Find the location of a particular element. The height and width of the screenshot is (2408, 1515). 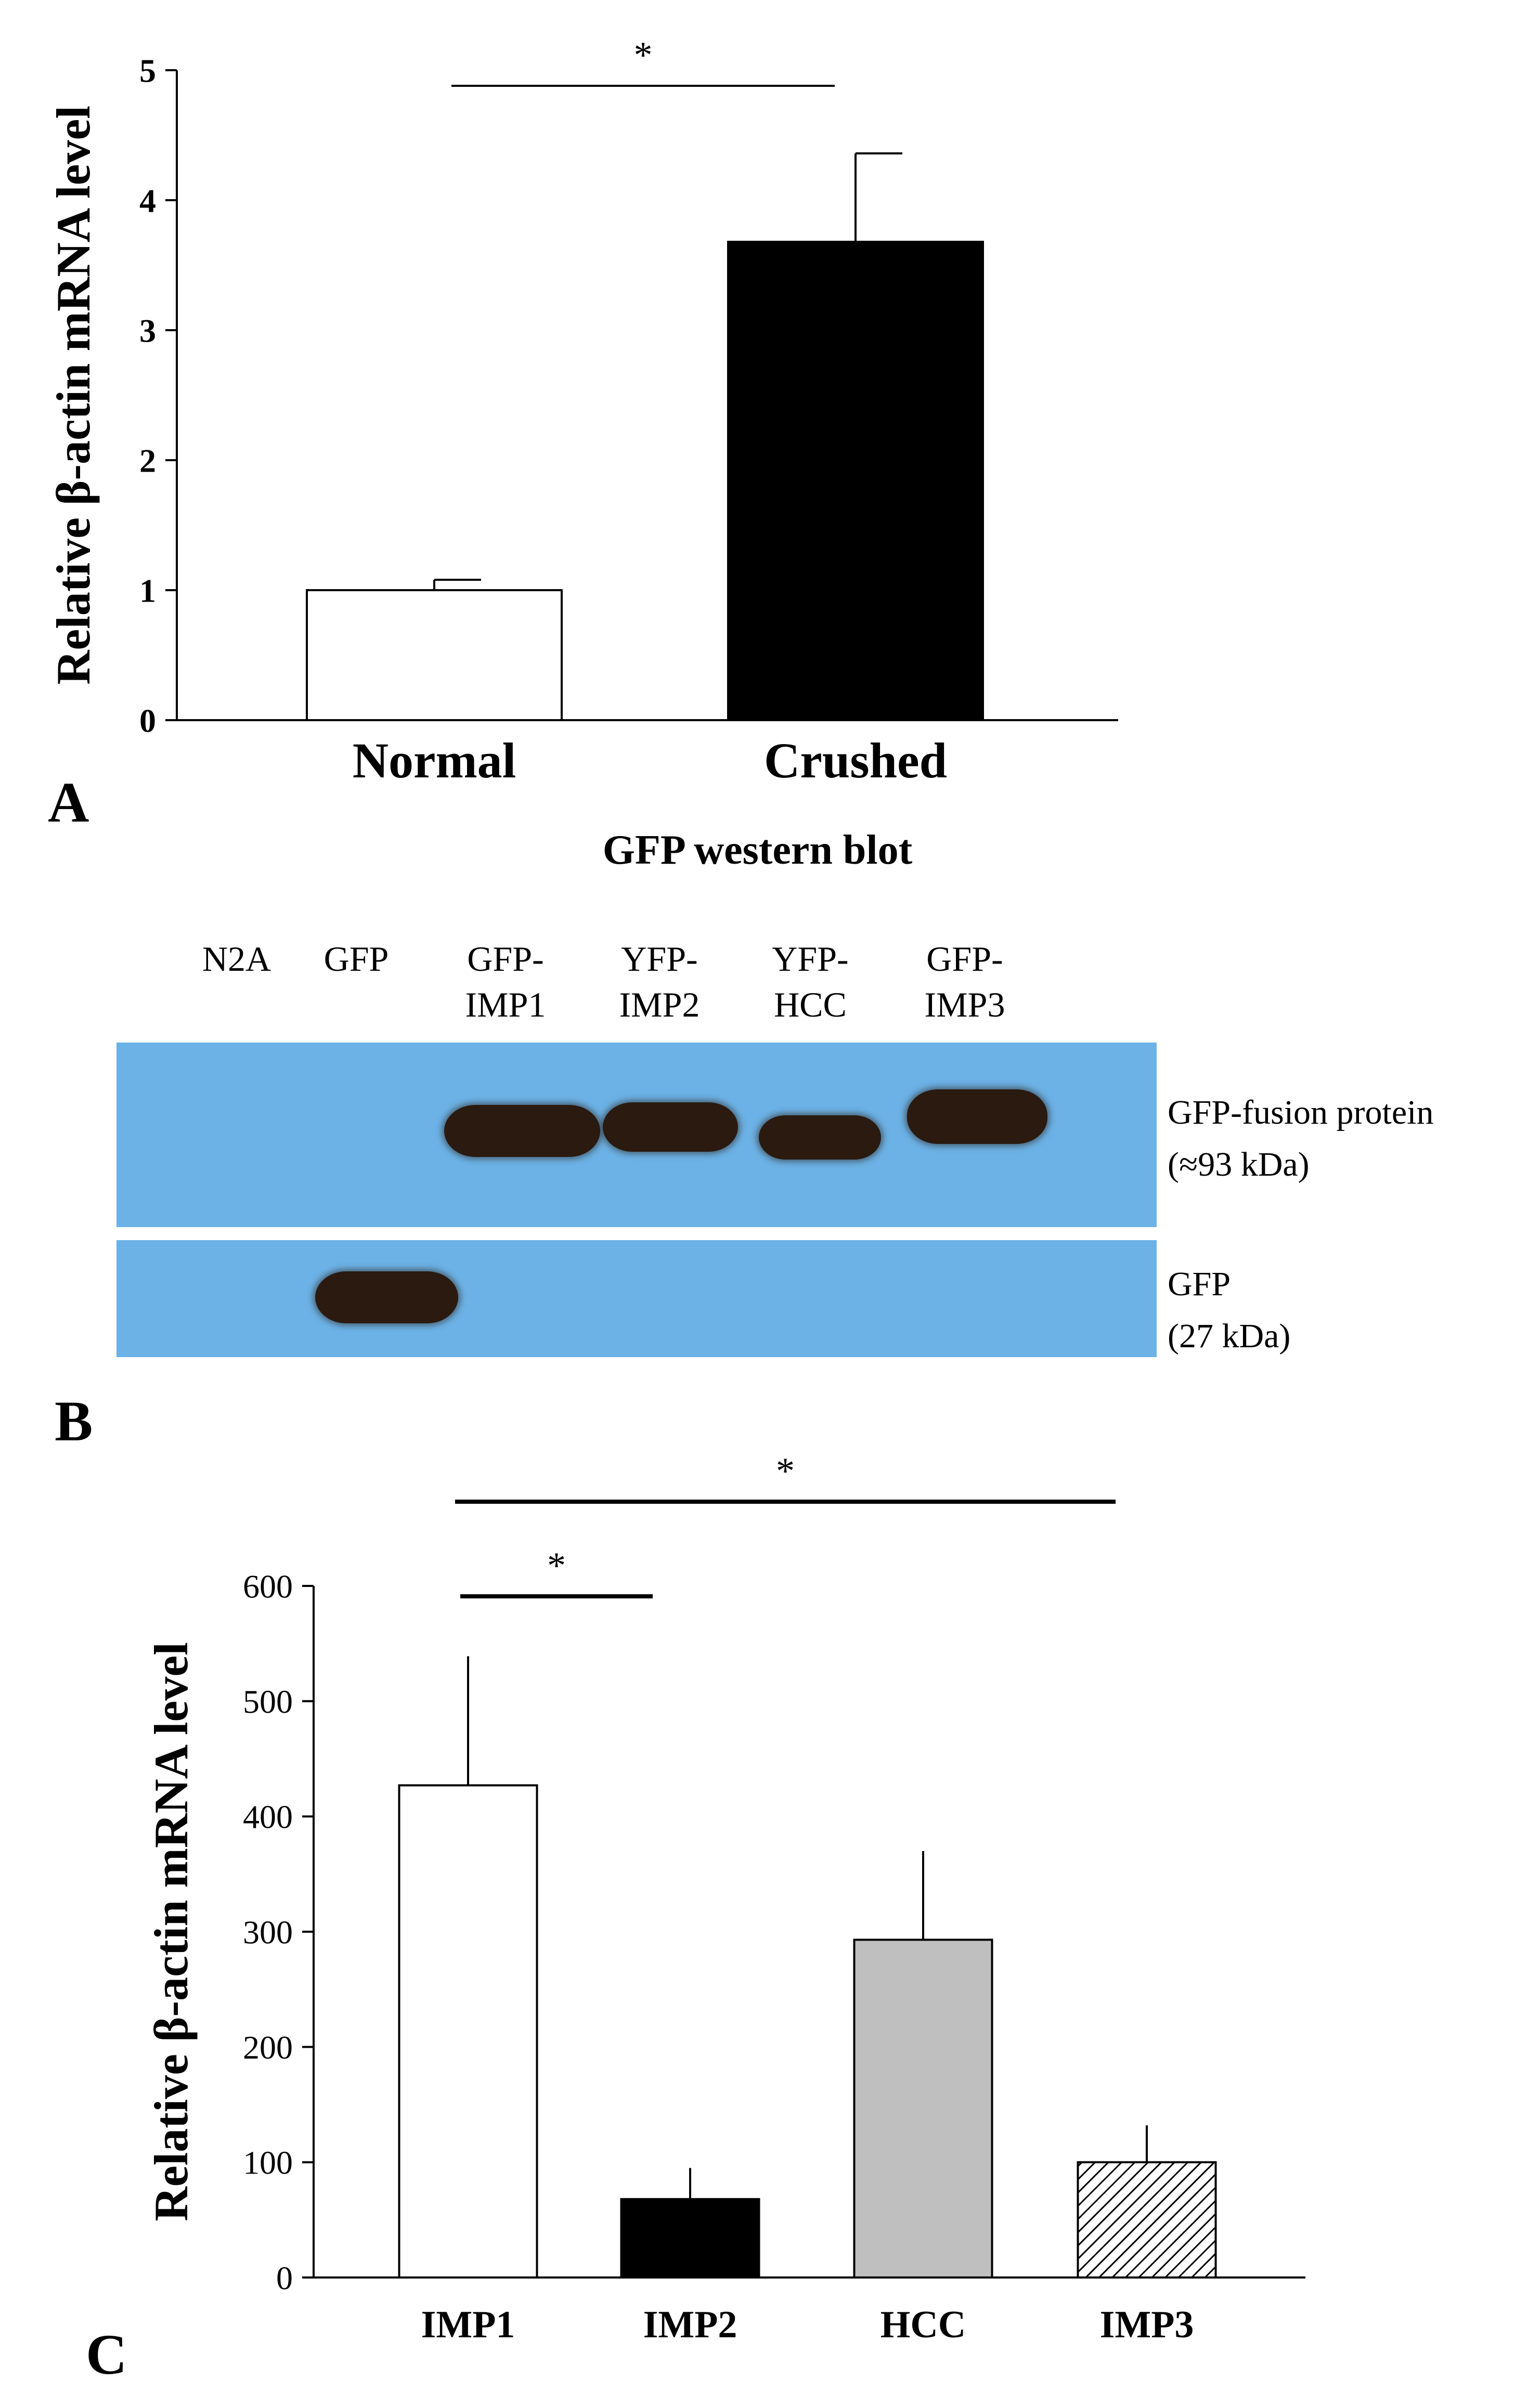

blot-upper-strip is located at coordinates (636, 1135).